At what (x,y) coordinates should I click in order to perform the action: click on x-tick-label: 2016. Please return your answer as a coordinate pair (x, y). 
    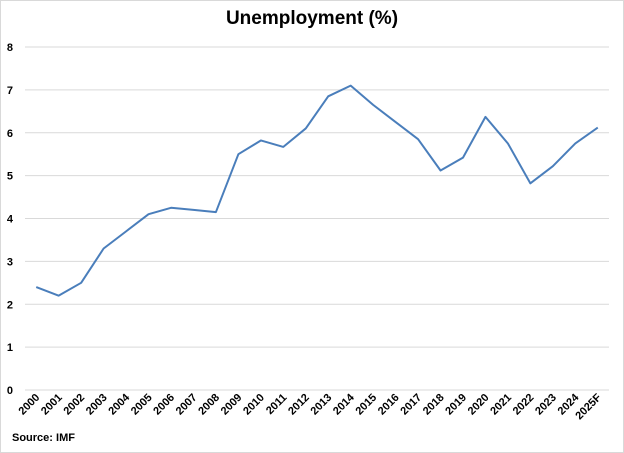
    Looking at the image, I should click on (389, 405).